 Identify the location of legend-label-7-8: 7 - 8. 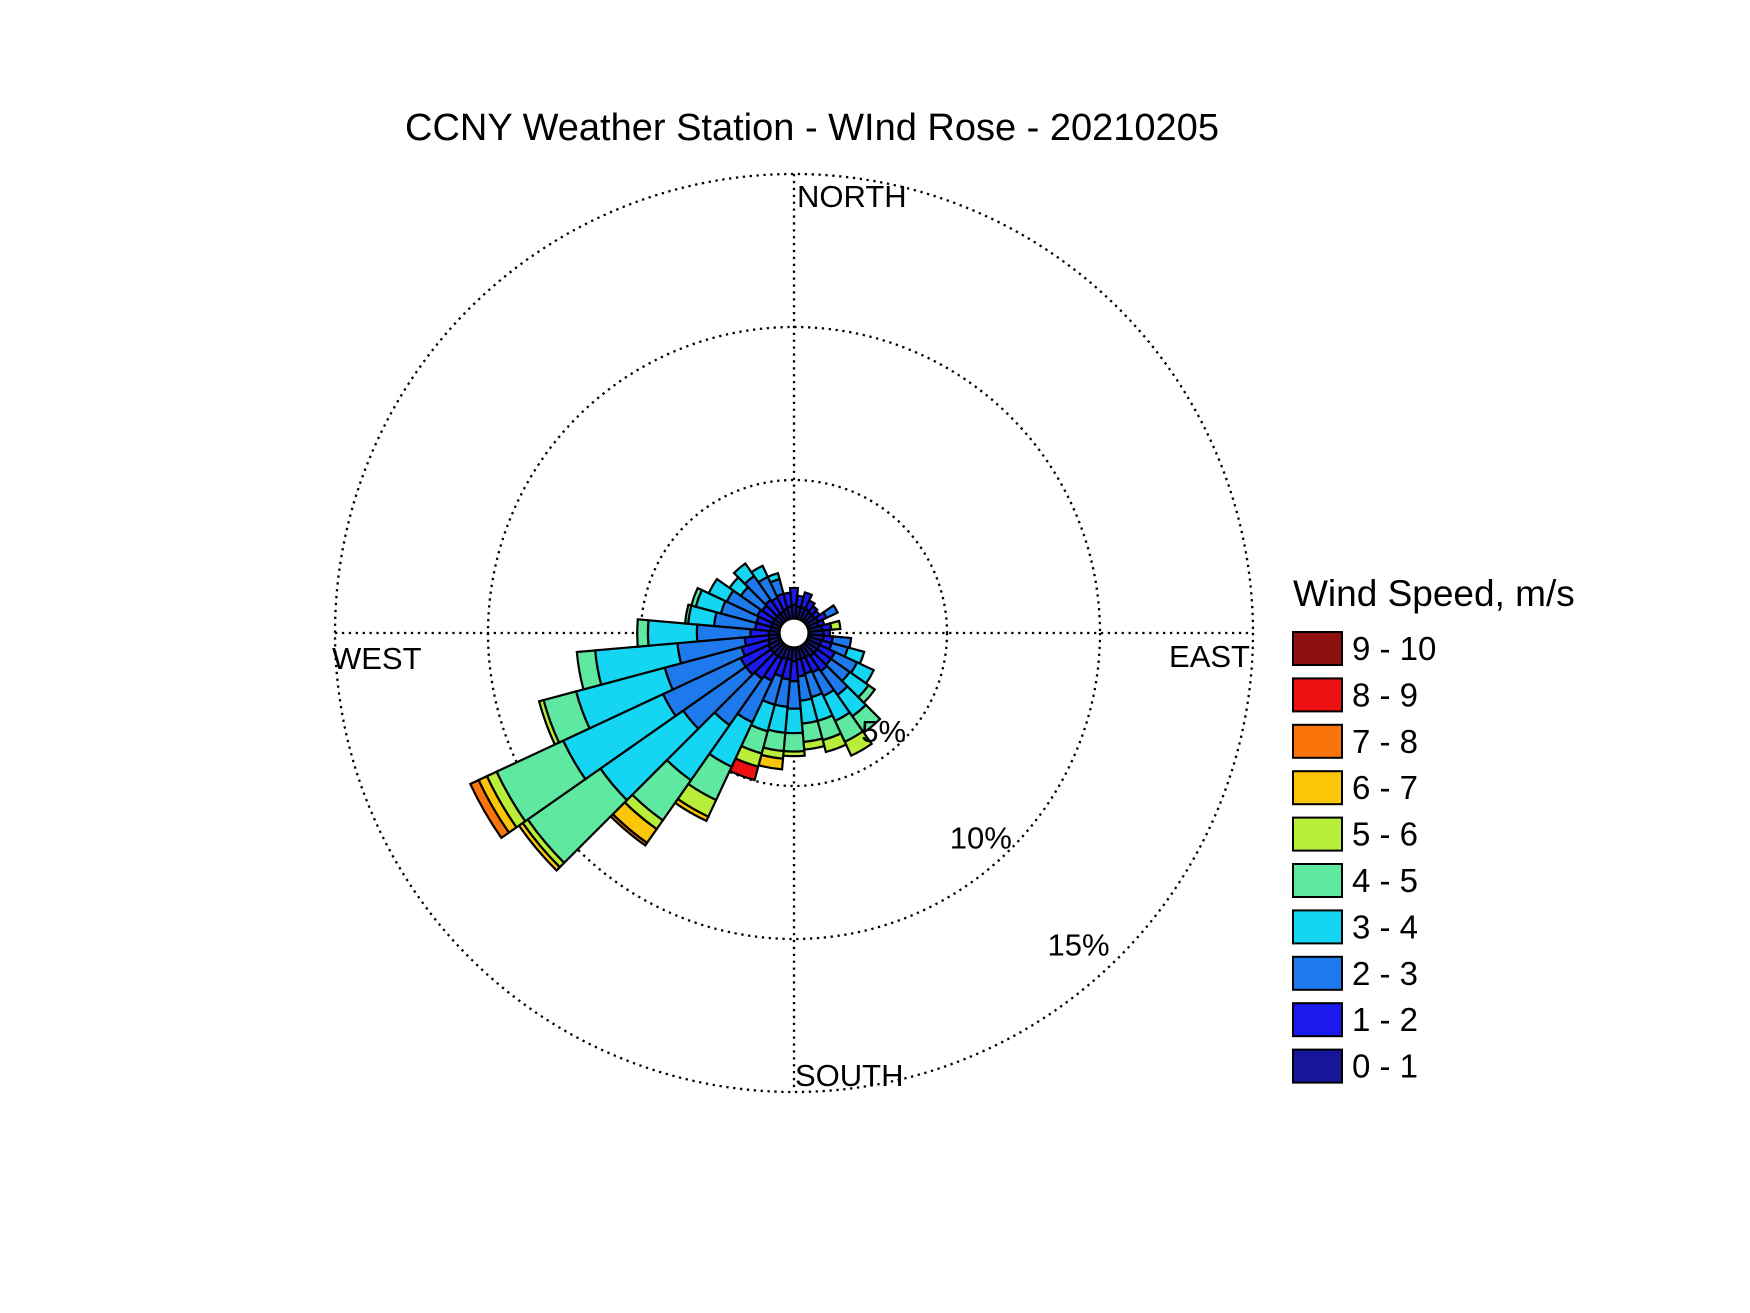
(1385, 741).